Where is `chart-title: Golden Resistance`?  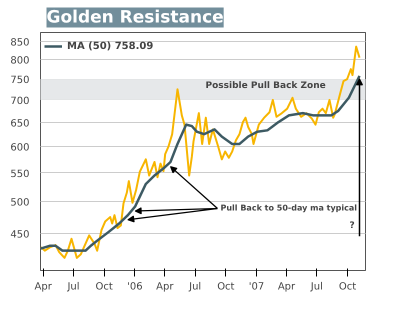 chart-title: Golden Resistance is located at coordinates (135, 18).